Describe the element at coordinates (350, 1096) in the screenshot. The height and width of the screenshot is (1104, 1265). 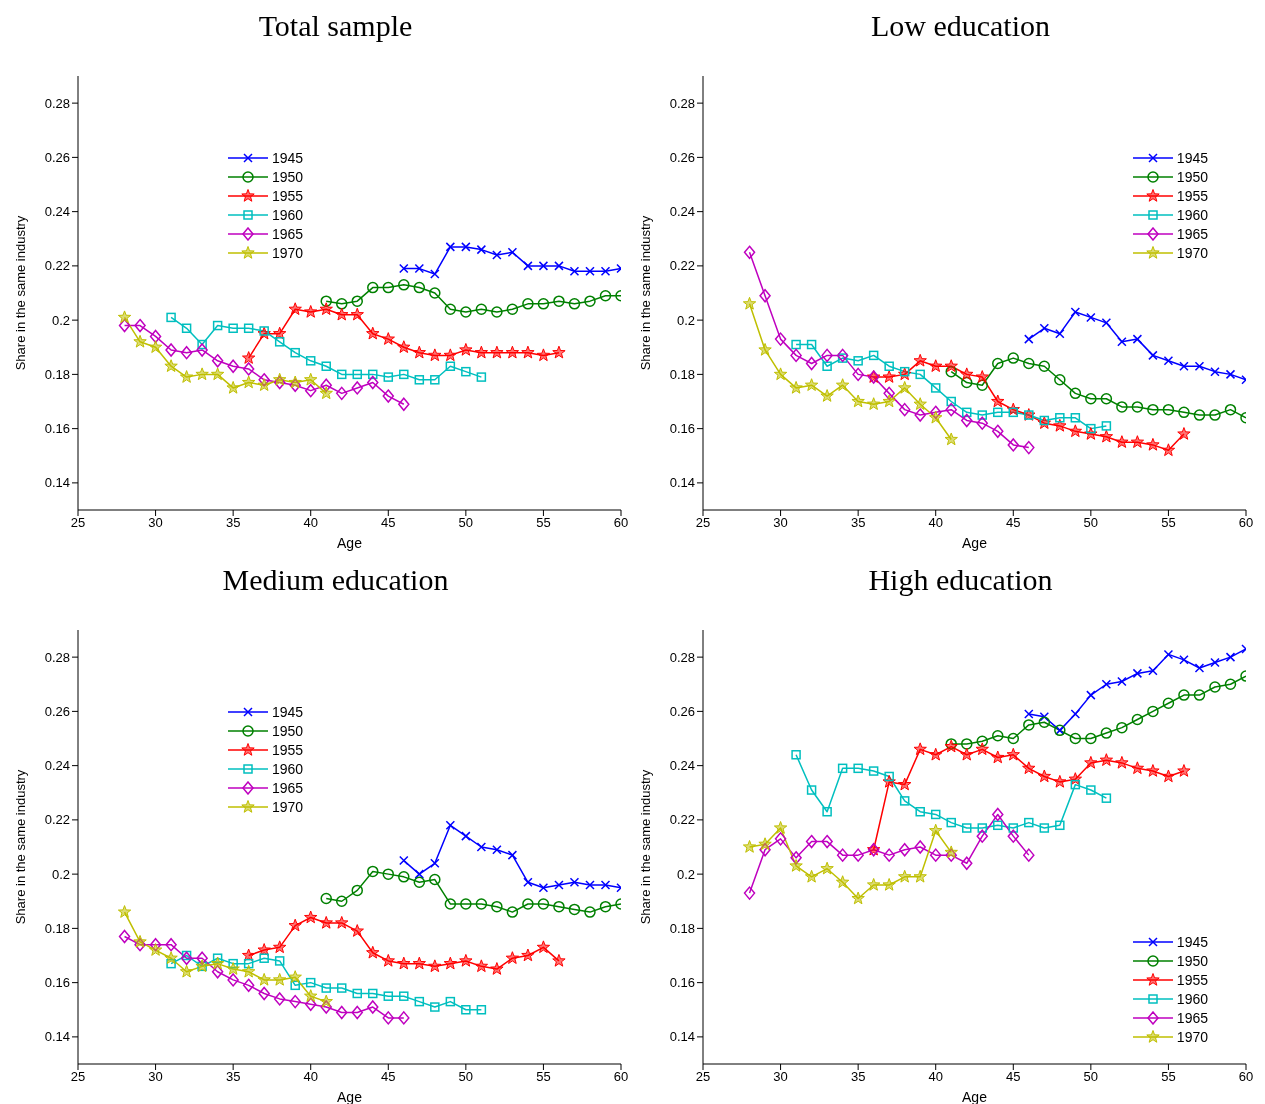
I see `x-axis-title: Age` at that location.